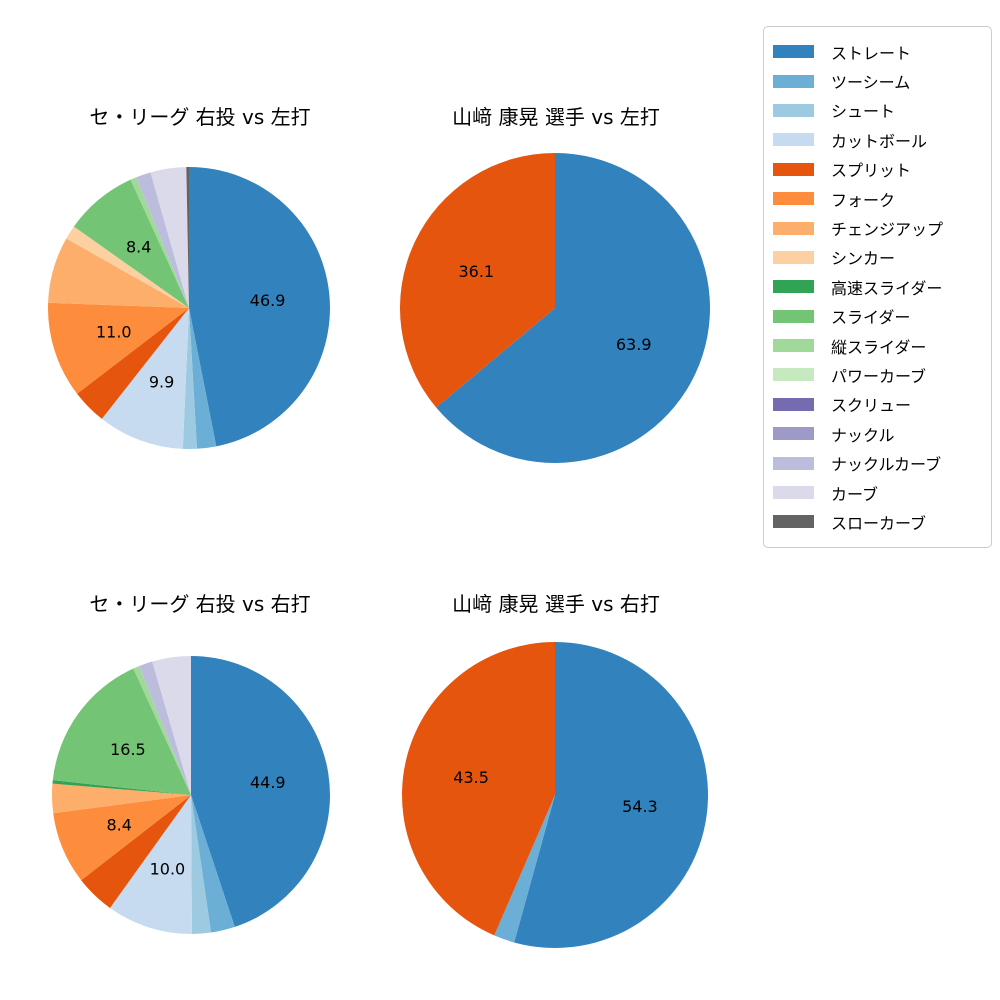  What do you see at coordinates (876, 227) in the screenshot?
I see `legend-item: チェンジアップ` at bounding box center [876, 227].